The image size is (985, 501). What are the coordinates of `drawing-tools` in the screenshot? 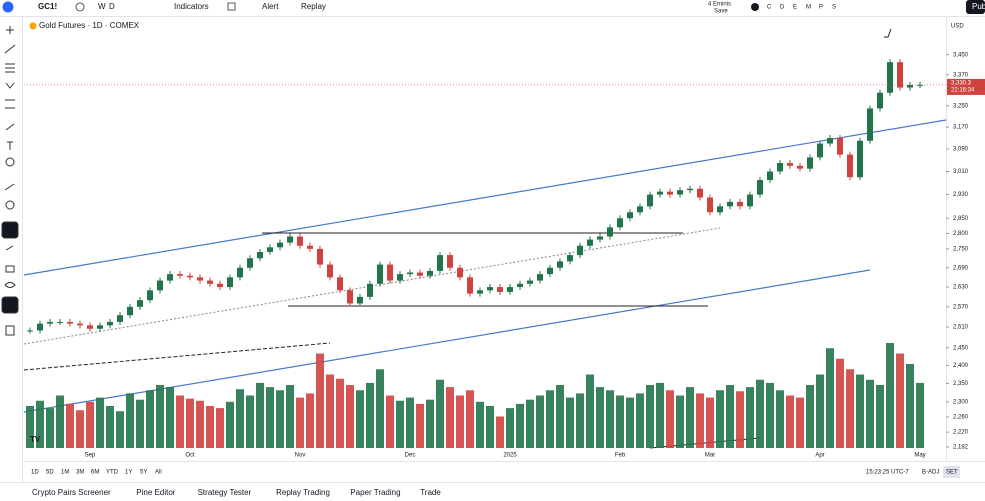 It's located at (10, 181).